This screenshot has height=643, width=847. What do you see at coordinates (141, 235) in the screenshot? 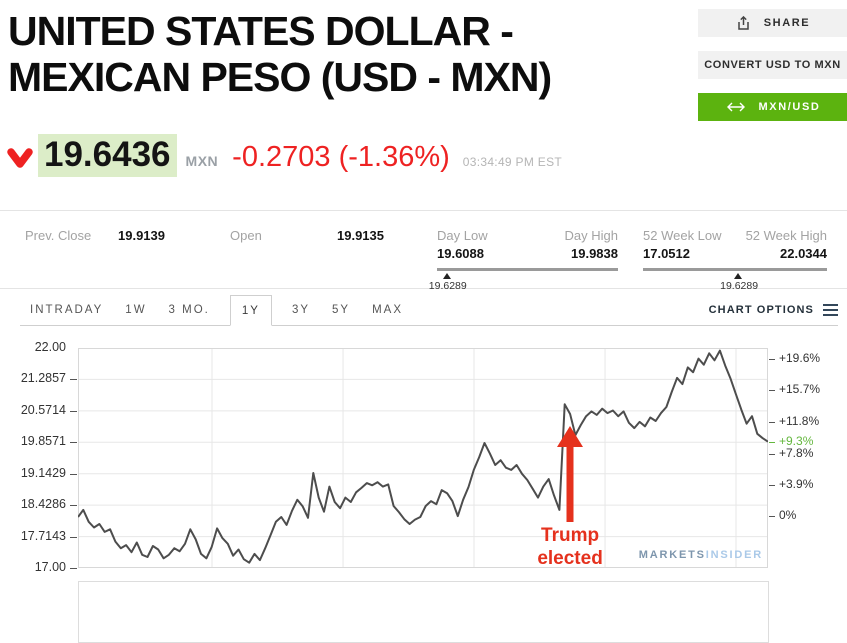
I see `prev-close-value: 19.9139` at bounding box center [141, 235].